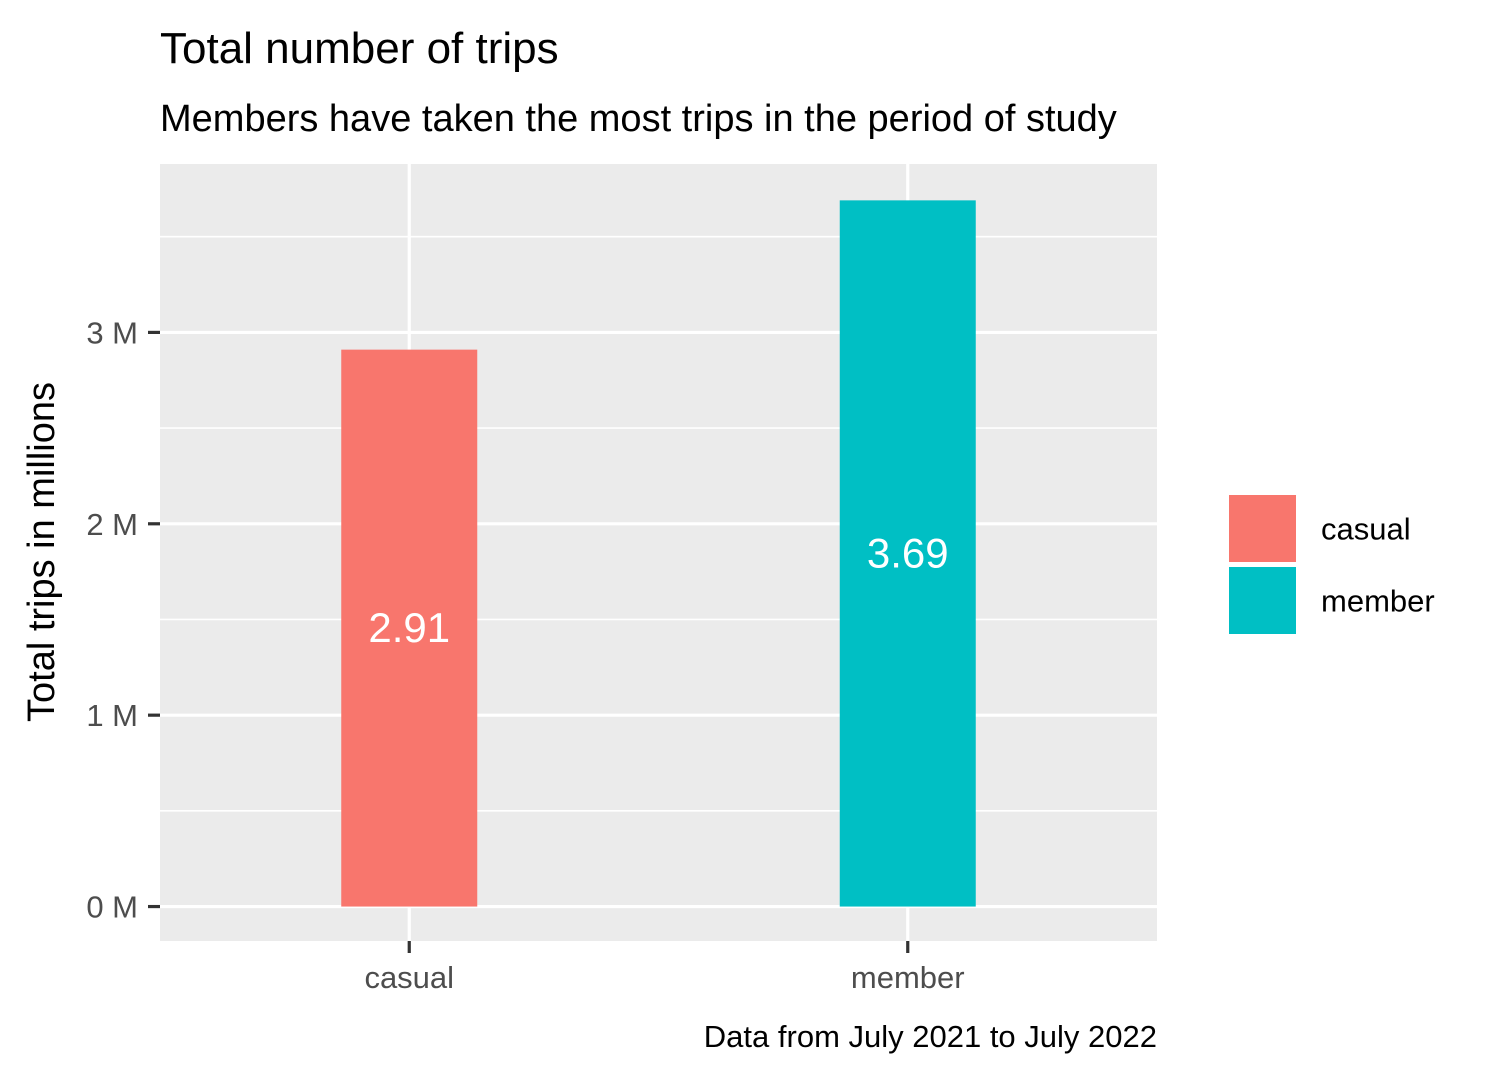  Describe the element at coordinates (1262, 600) in the screenshot. I see `legend-key-member` at that location.